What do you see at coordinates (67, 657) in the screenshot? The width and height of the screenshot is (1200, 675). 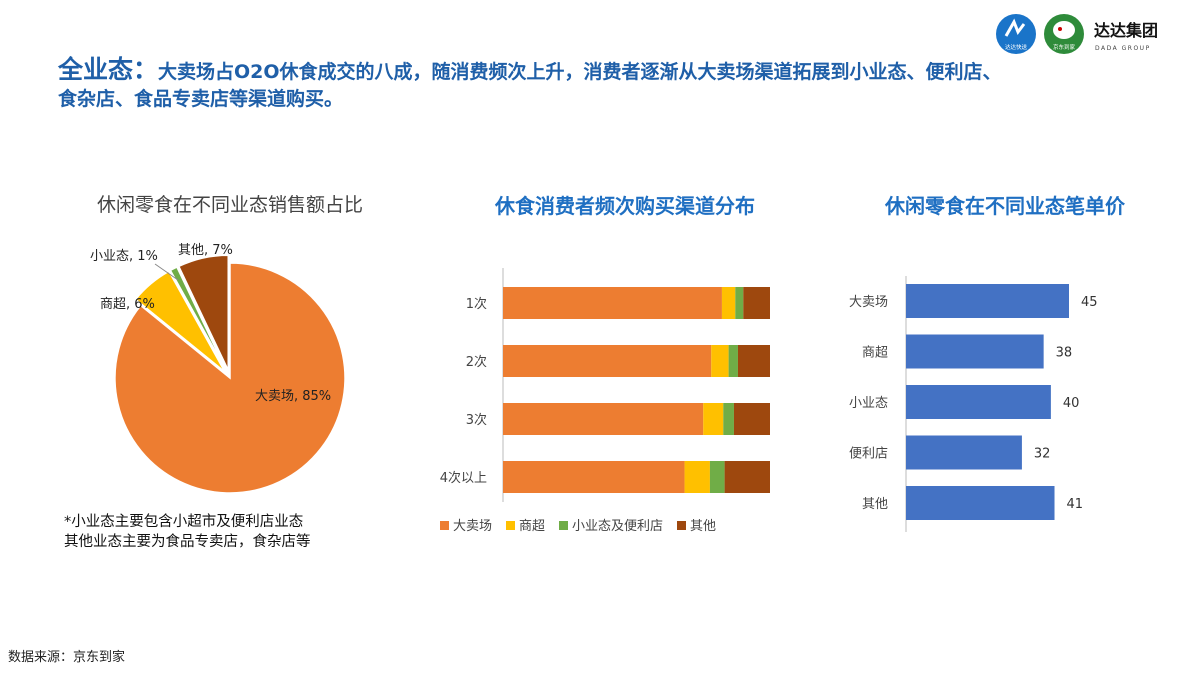 I see `data-source: 数据来源：京东到家` at bounding box center [67, 657].